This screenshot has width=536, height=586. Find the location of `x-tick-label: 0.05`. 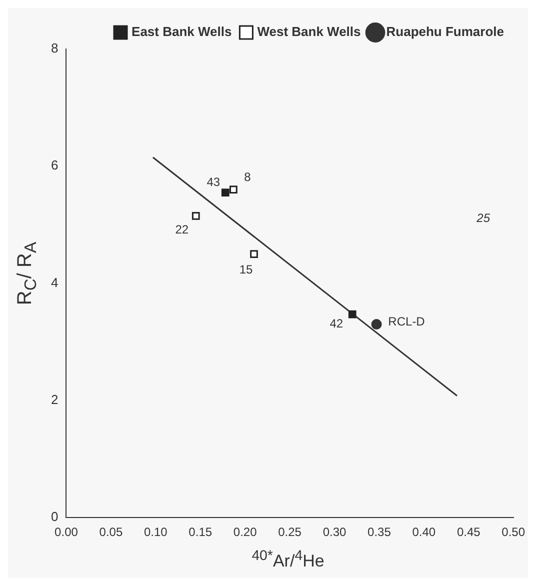

x-tick-label: 0.05 is located at coordinates (111, 532).